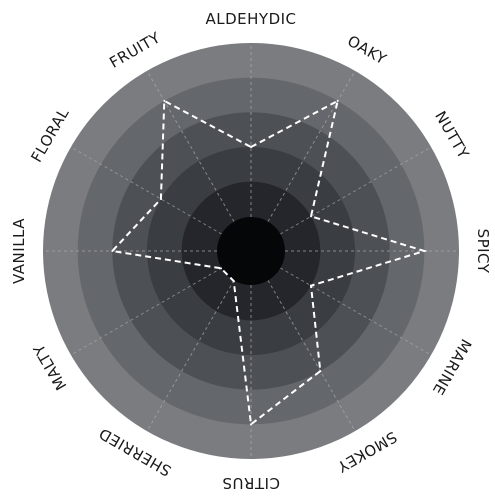 The image size is (495, 496). I want to click on spoke-fruity, so click(190, 146).